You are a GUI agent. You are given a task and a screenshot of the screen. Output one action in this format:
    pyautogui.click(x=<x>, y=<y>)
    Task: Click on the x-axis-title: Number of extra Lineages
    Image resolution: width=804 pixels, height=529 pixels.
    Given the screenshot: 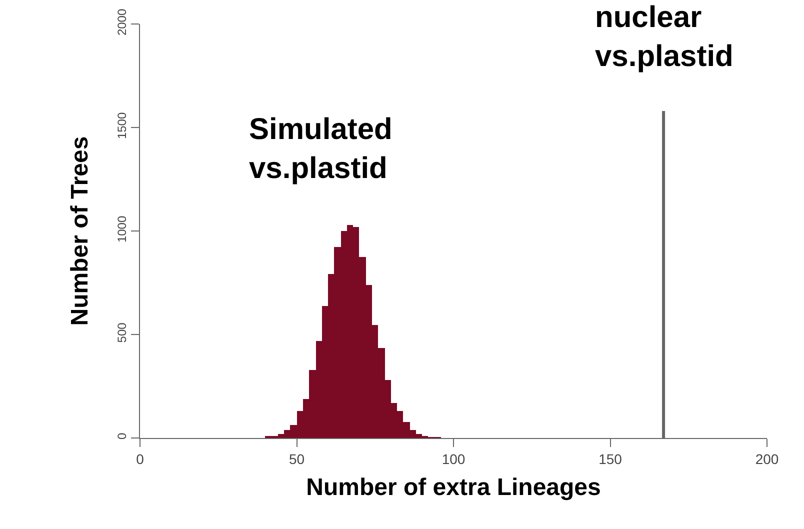 What is the action you would take?
    pyautogui.click(x=453, y=488)
    